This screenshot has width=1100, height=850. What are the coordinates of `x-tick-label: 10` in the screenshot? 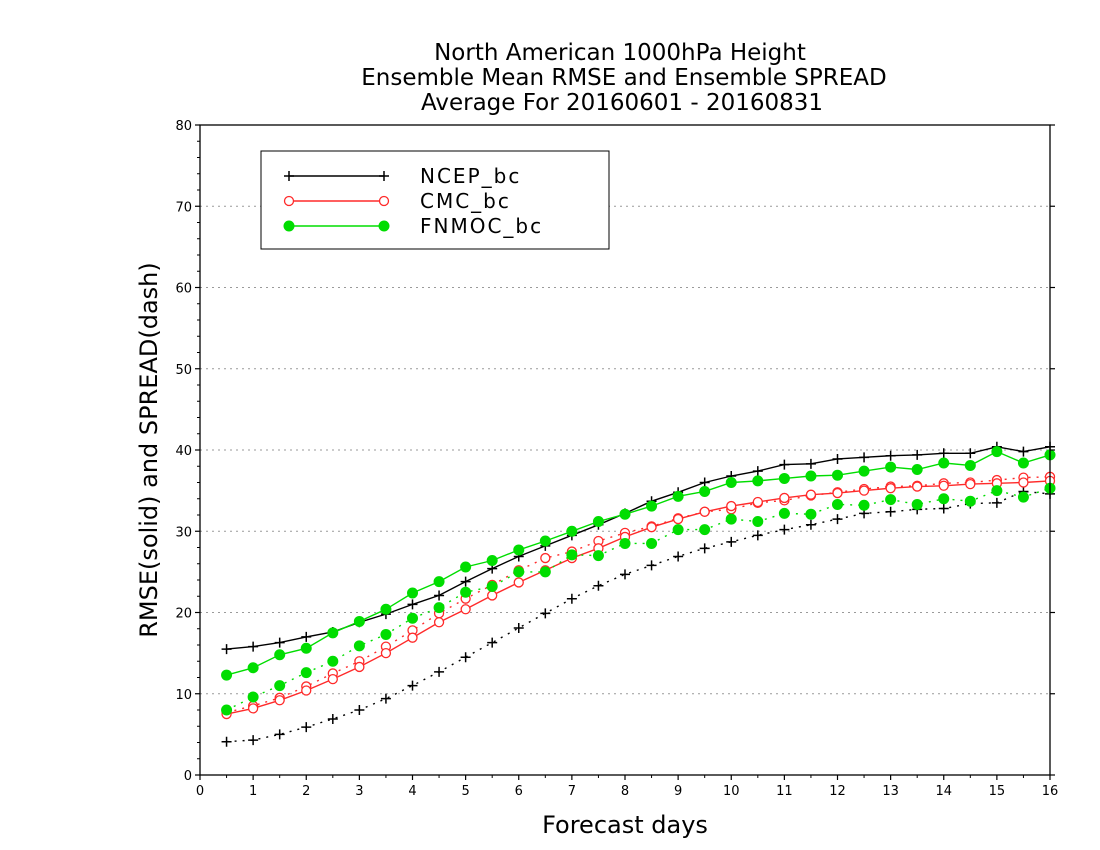 It's located at (731, 791).